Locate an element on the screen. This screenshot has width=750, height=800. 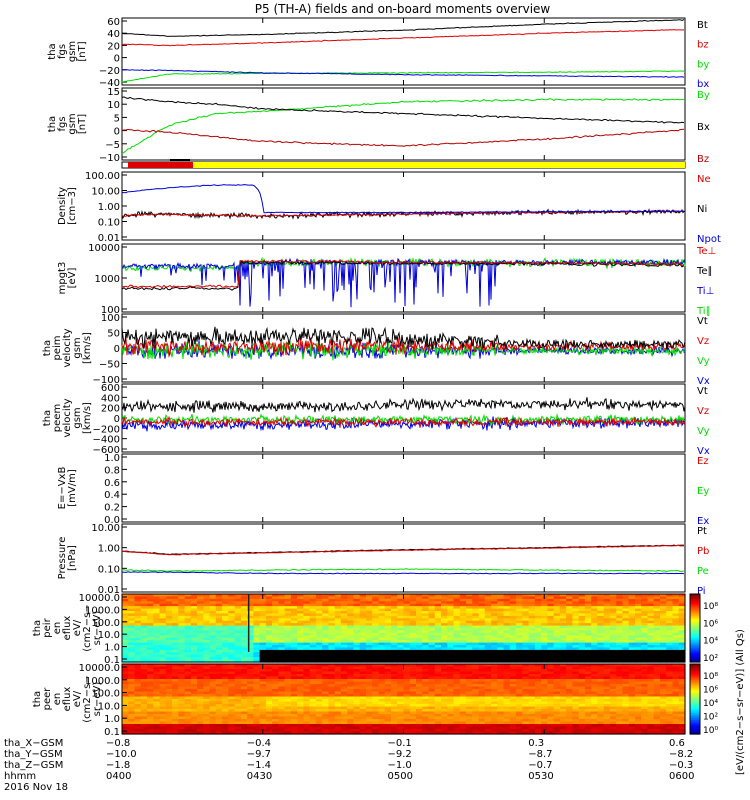
legend-label: Bt is located at coordinates (702, 25).